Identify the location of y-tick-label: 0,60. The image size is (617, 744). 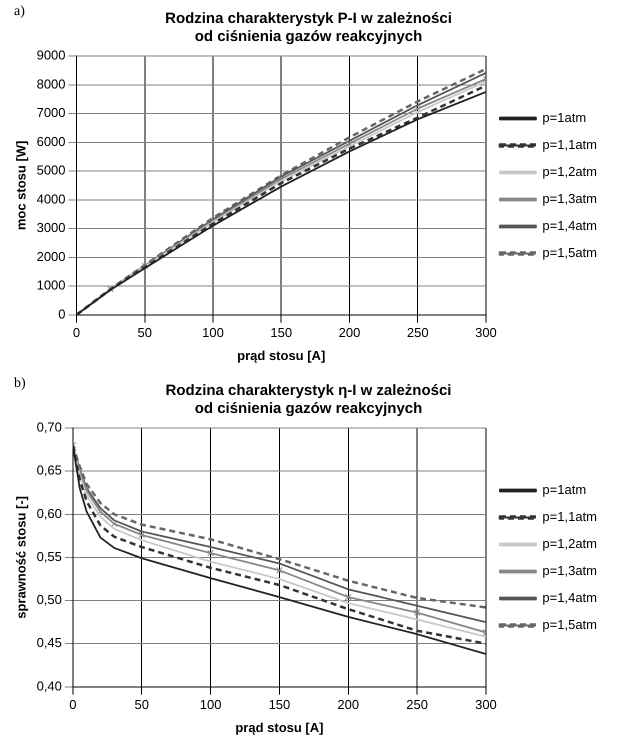
(49, 513).